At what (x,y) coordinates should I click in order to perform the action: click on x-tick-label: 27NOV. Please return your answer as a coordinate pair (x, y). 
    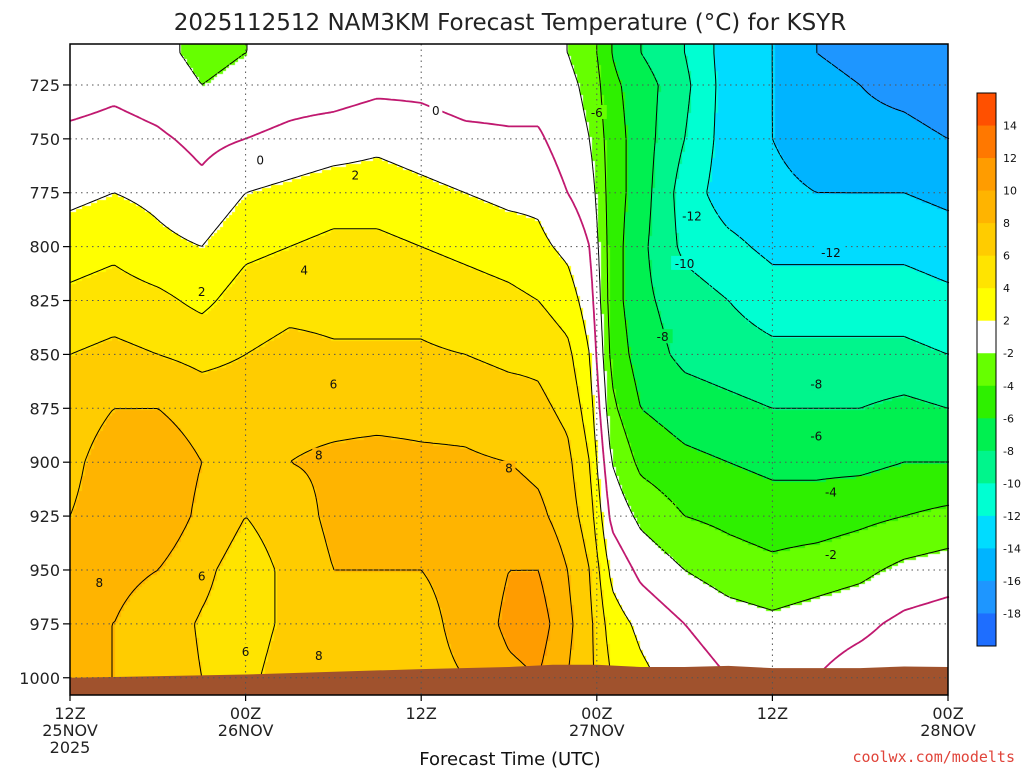
    Looking at the image, I should click on (597, 730).